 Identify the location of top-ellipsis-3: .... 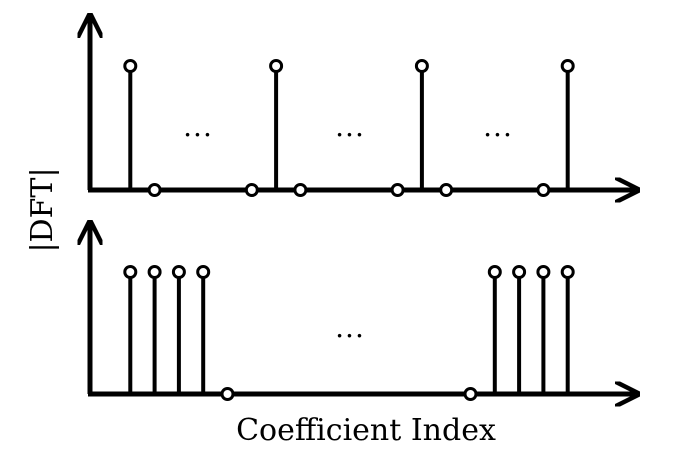
(498, 126).